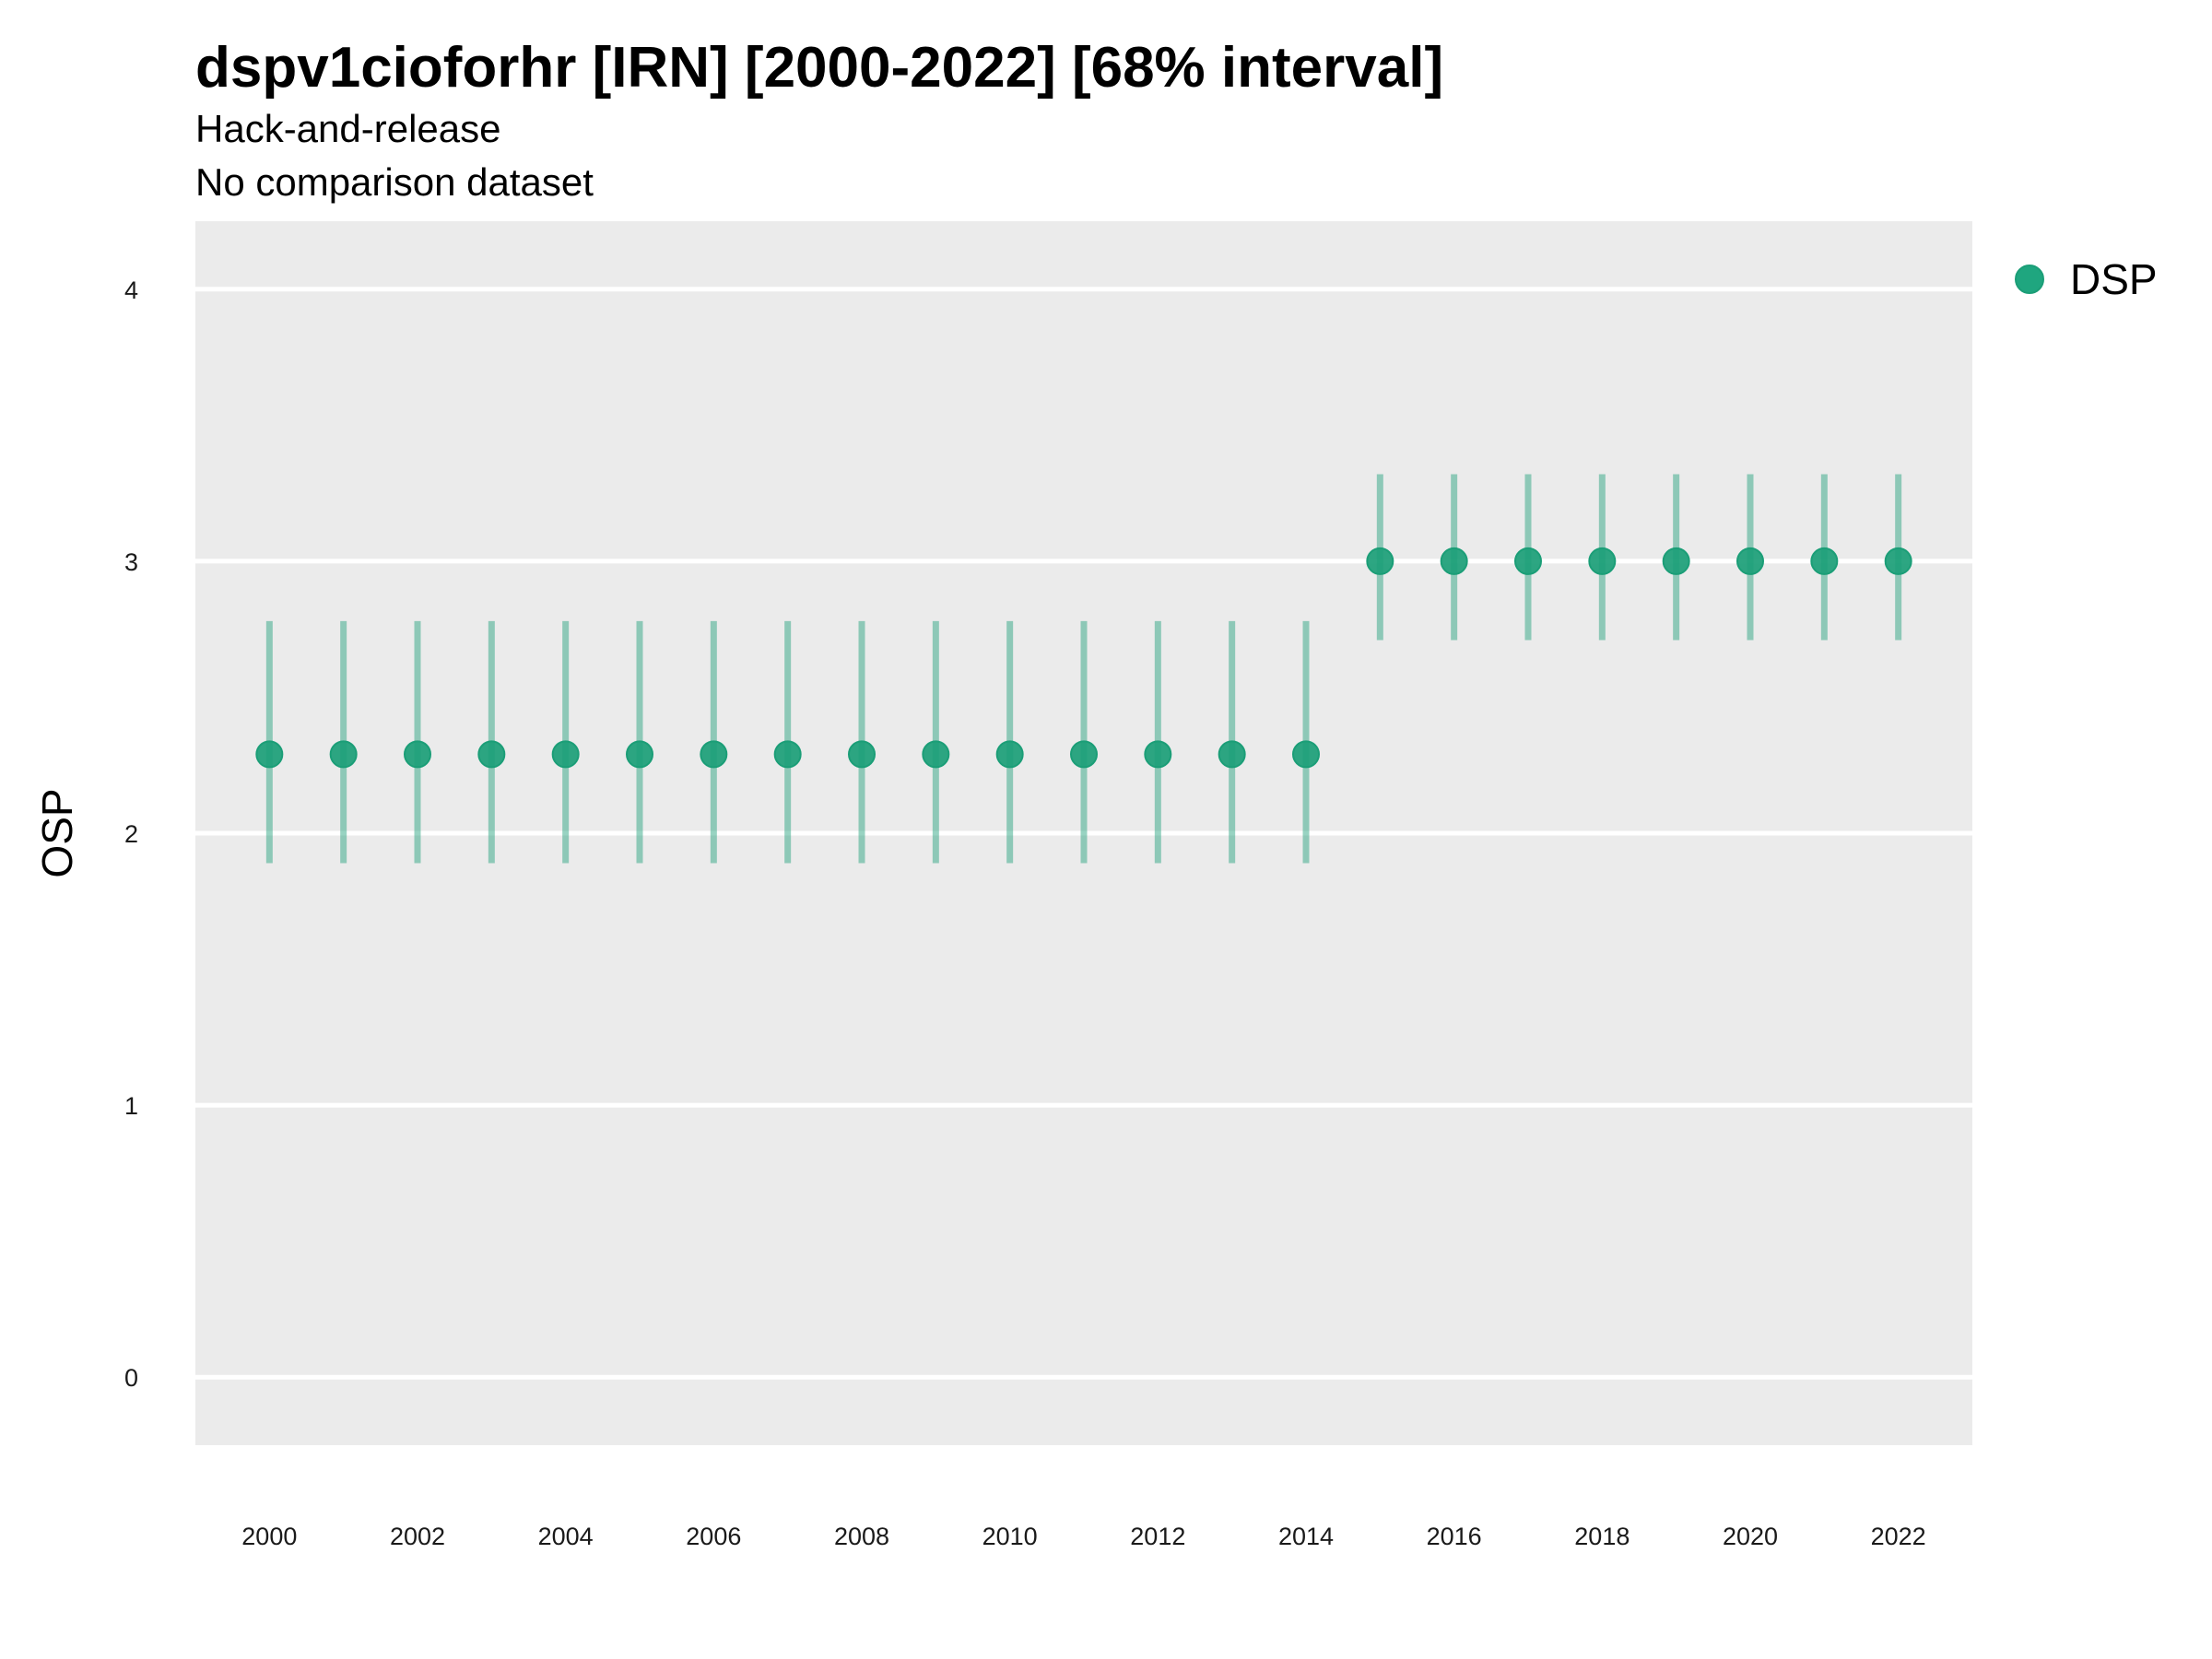 This screenshot has height=1659, width=2212. I want to click on x-tick-label: 2000, so click(269, 1536).